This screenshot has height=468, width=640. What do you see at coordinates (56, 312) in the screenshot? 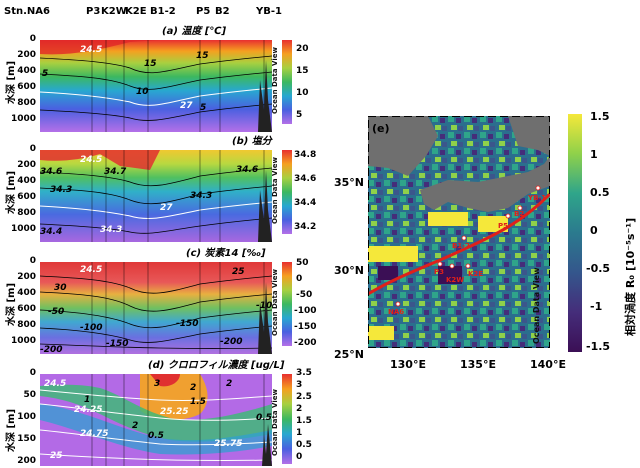
I see `contour-label: -50` at bounding box center [56, 312].